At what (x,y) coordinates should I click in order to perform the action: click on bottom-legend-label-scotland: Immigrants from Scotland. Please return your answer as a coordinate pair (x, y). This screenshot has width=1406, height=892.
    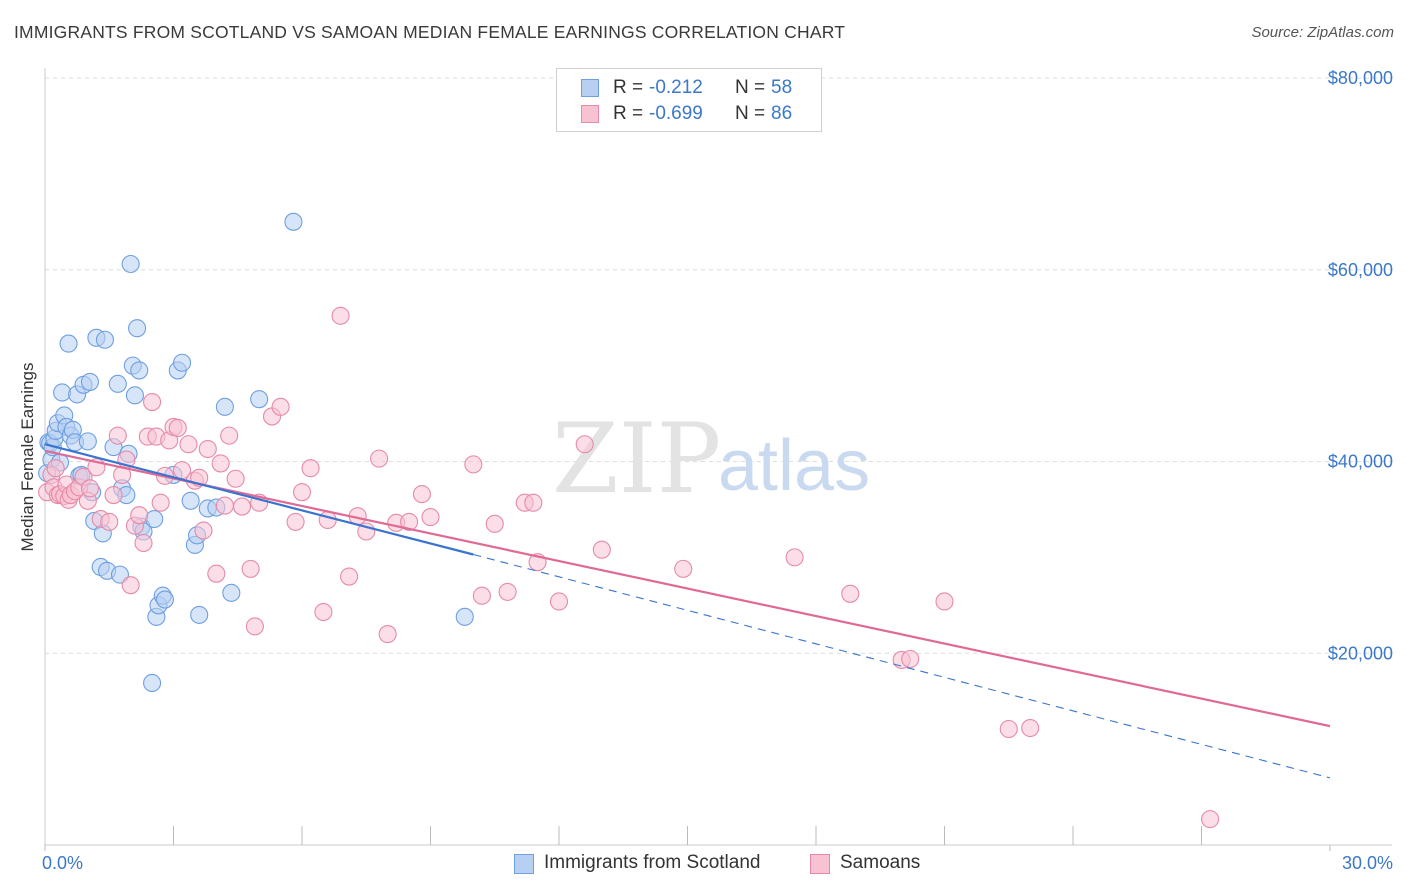
    Looking at the image, I should click on (652, 862).